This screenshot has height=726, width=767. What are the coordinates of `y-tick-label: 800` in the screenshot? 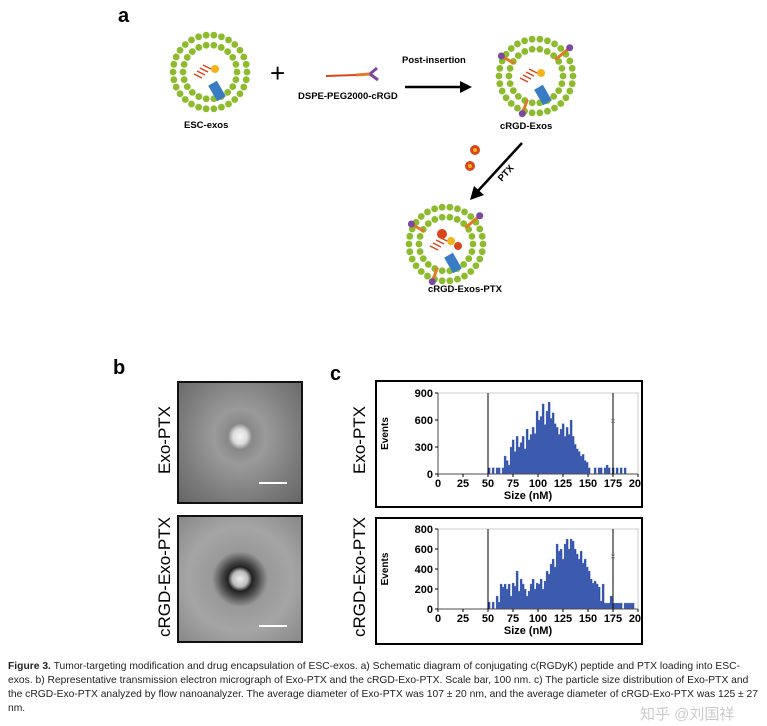 It's located at (424, 530).